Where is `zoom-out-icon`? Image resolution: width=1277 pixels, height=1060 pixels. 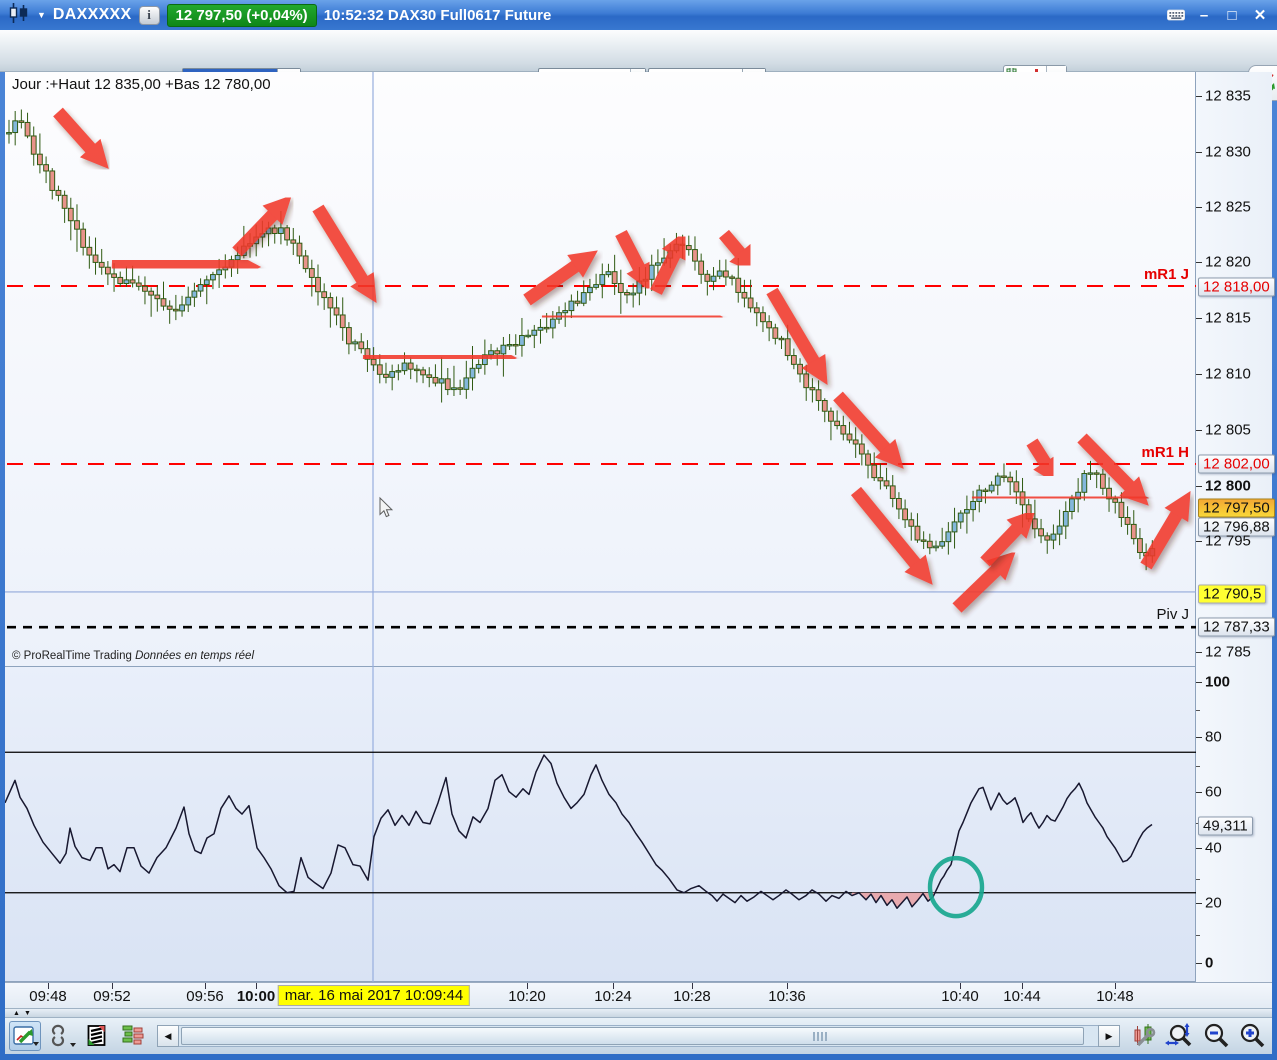 zoom-out-icon is located at coordinates (1216, 1036).